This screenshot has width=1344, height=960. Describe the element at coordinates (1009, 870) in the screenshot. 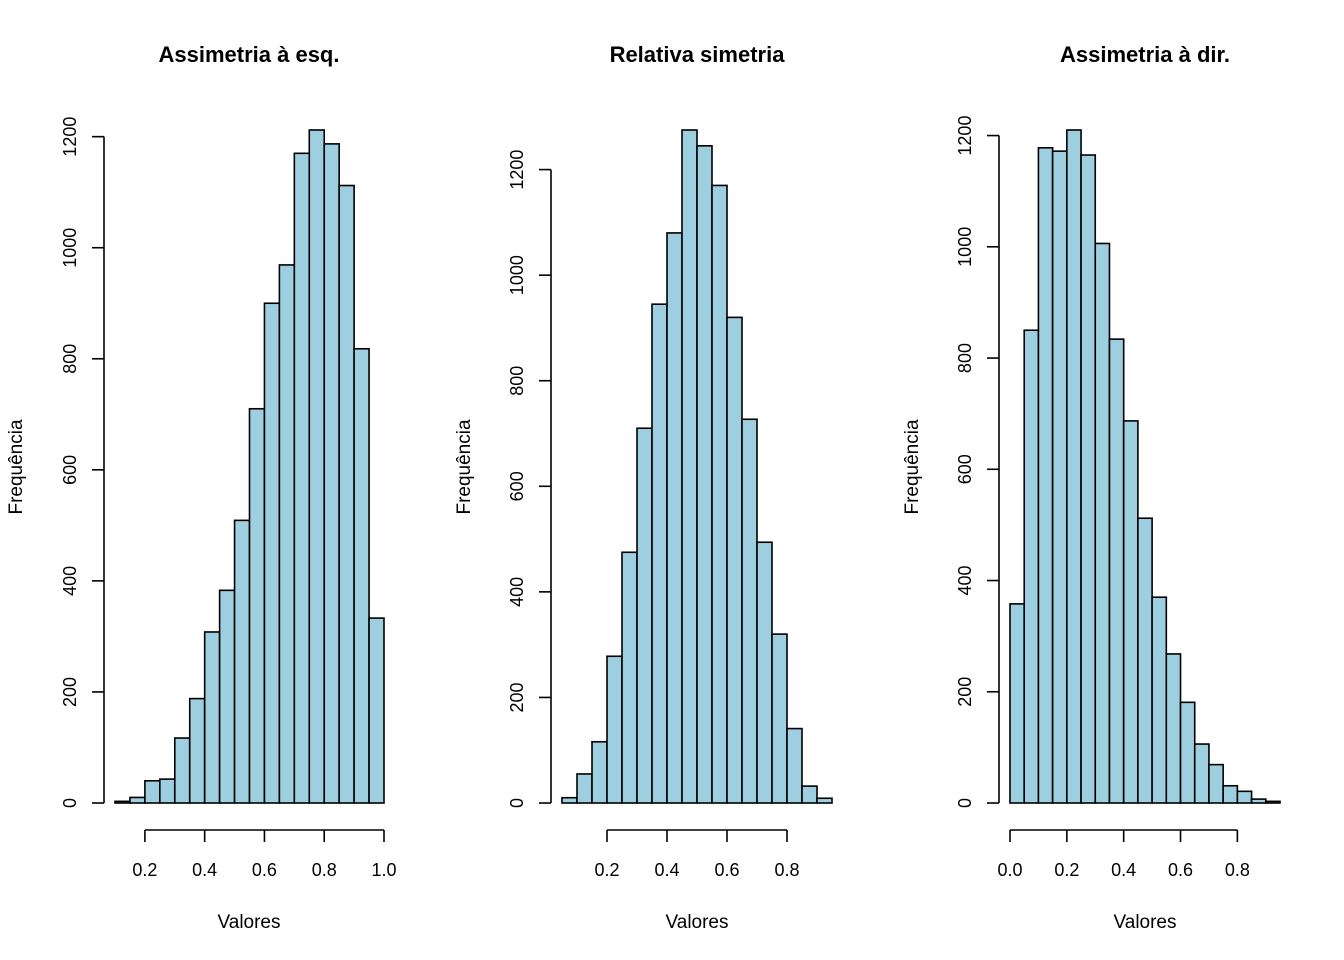

I see `x-tick-label: 0.0` at that location.